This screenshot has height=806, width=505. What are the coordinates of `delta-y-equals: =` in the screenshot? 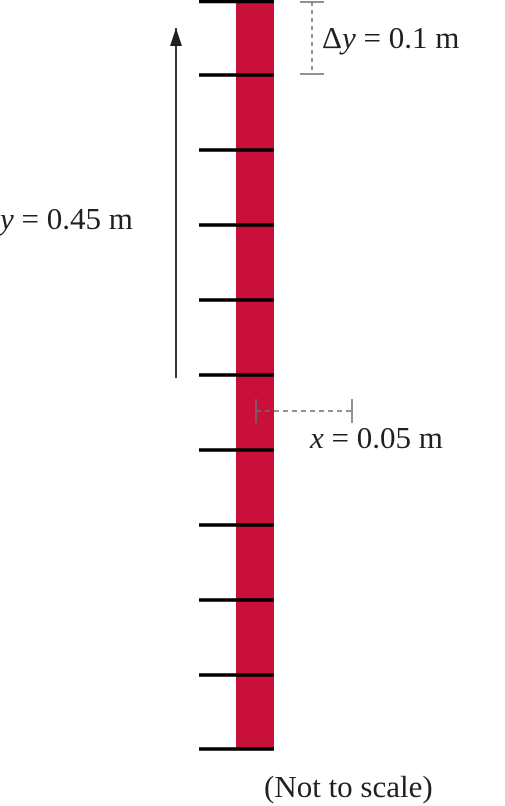 It's located at (372, 37).